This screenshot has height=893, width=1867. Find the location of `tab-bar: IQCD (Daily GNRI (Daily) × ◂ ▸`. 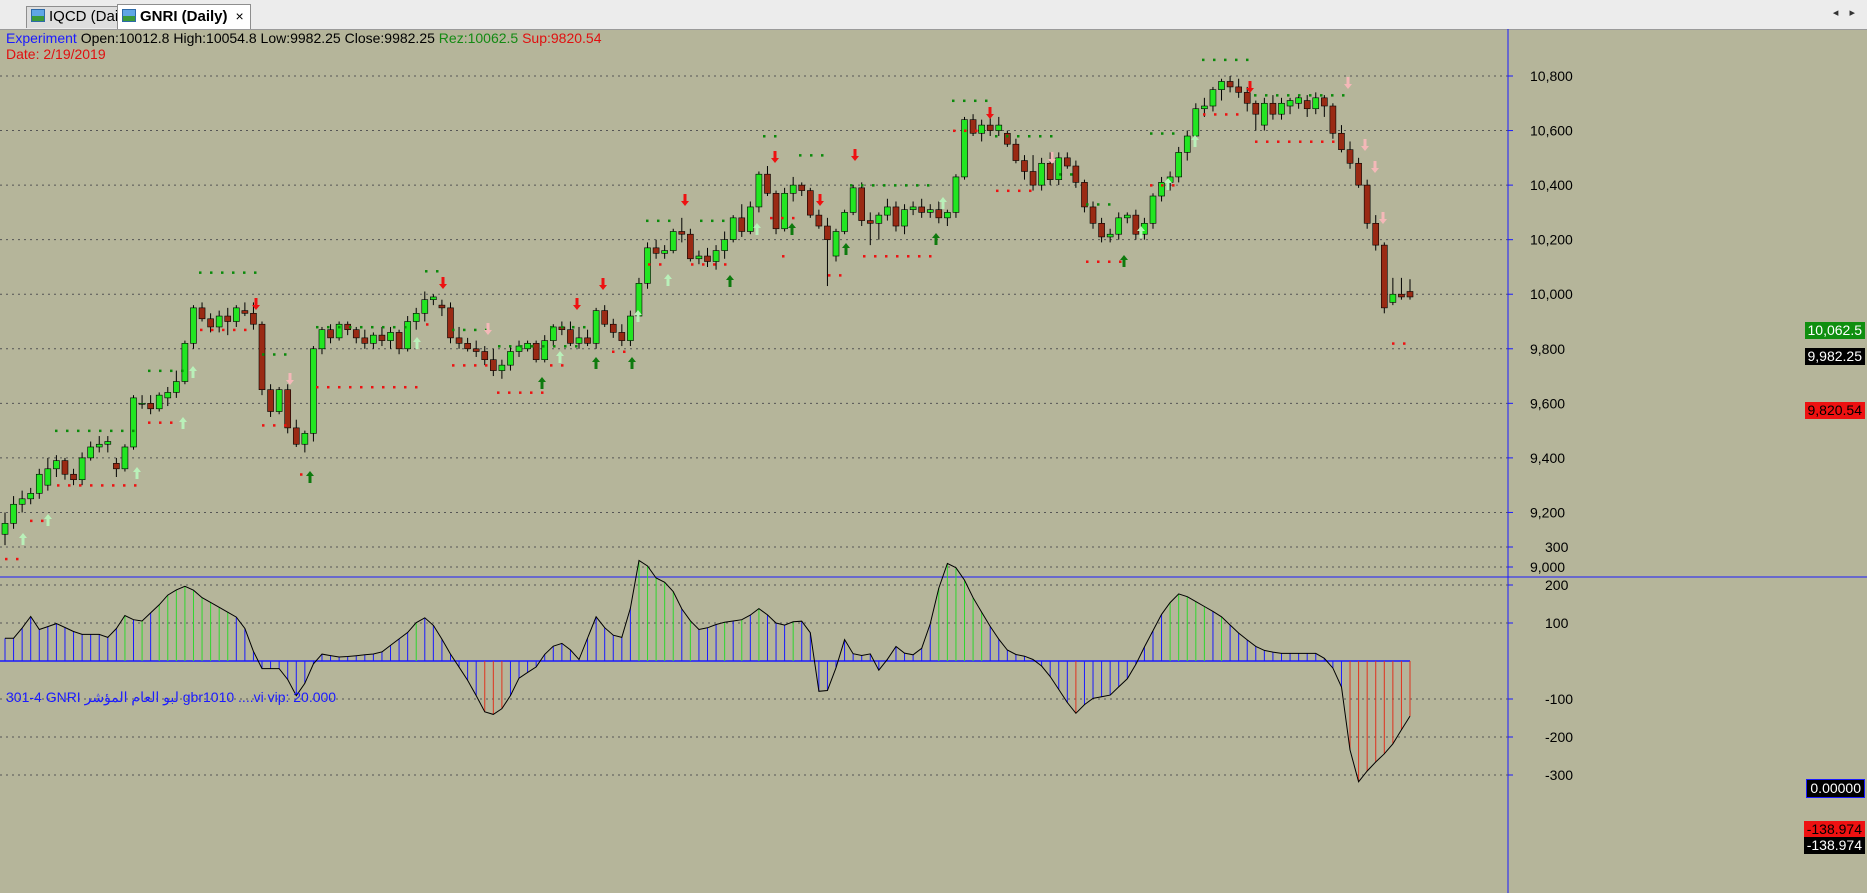

tab-bar: IQCD (Daily GNRI (Daily) × ◂ ▸ is located at coordinates (933, 15).